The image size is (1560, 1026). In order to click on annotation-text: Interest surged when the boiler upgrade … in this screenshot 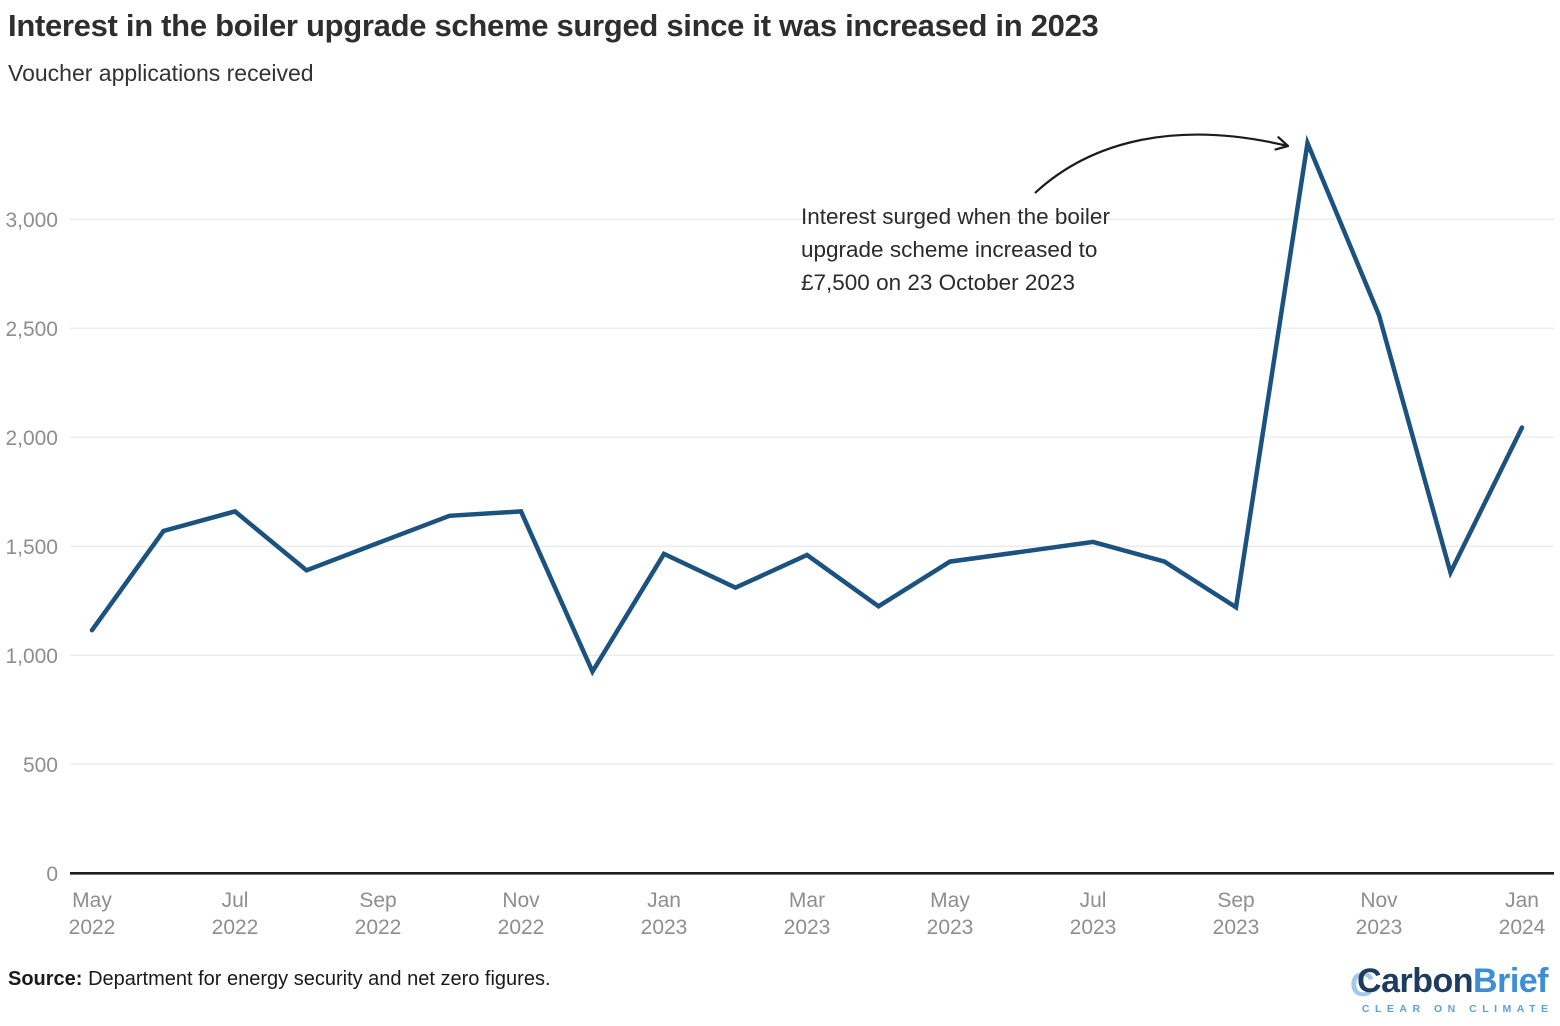, I will do `click(955, 249)`.